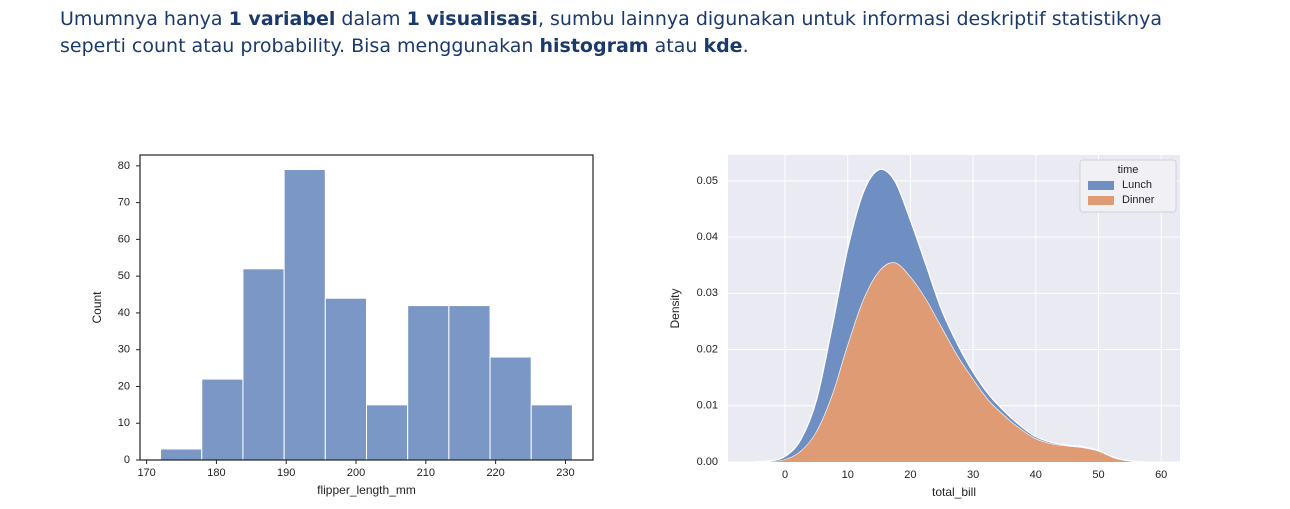 This screenshot has width=1290, height=509. Describe the element at coordinates (1128, 170) in the screenshot. I see `legend-title: time` at that location.